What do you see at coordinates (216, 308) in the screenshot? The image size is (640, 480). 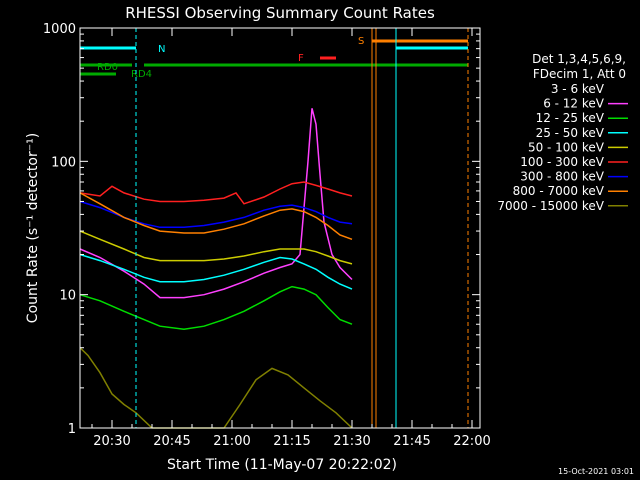 I see `series-line-12-25-kev` at bounding box center [216, 308].